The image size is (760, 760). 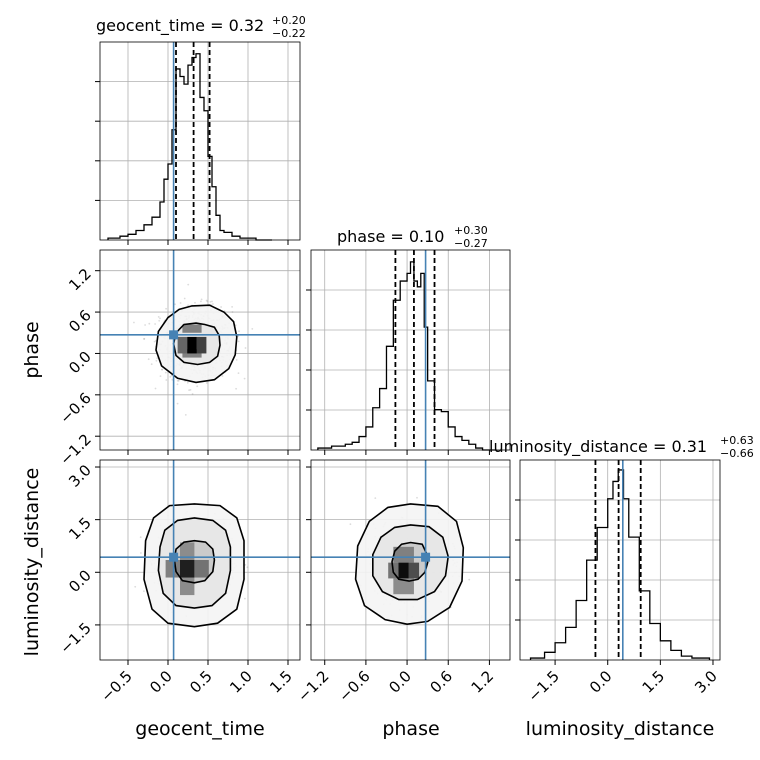 What do you see at coordinates (199, 729) in the screenshot?
I see `x-axis-label-geocent-time: geocent_time` at bounding box center [199, 729].